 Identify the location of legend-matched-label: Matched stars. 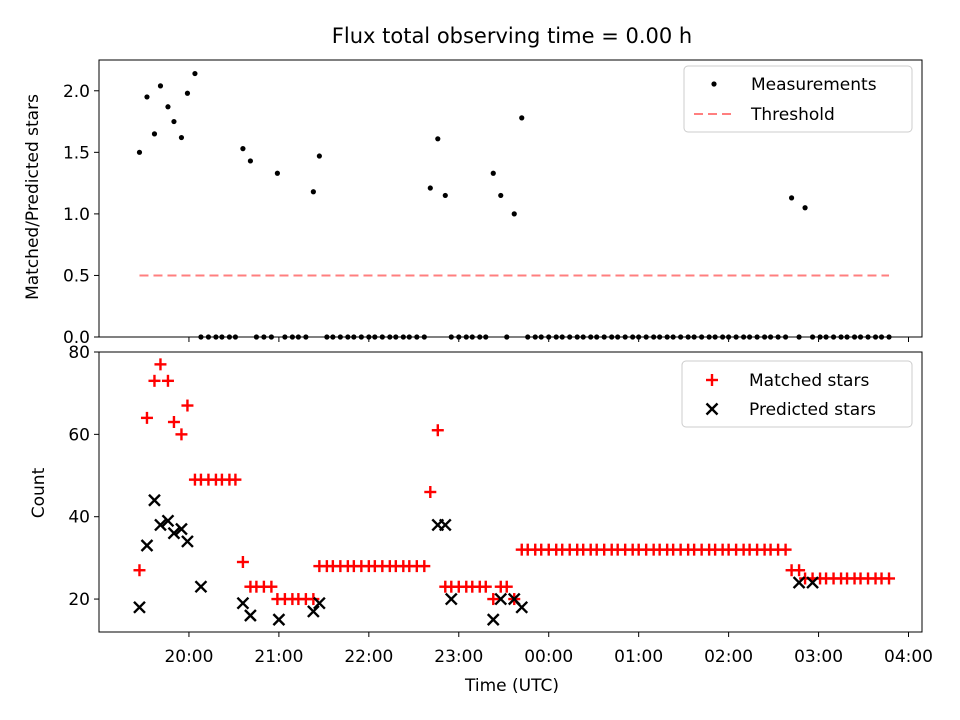
(809, 381).